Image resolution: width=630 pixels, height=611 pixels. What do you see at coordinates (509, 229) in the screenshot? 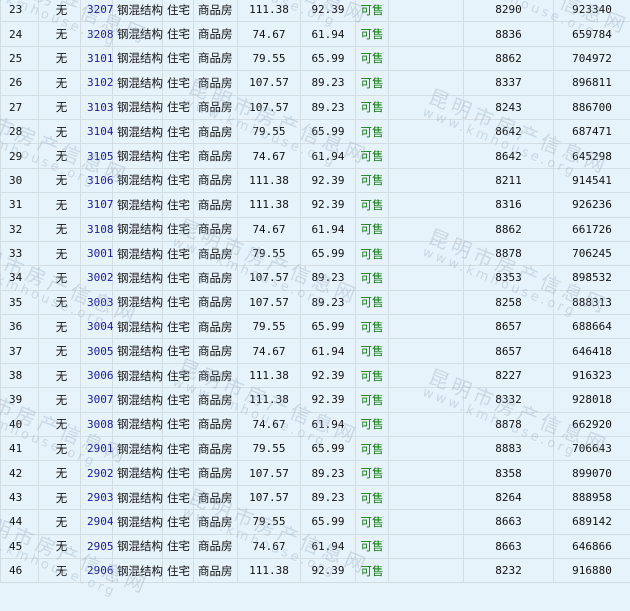
I see `unit-price: 8862` at bounding box center [509, 229].